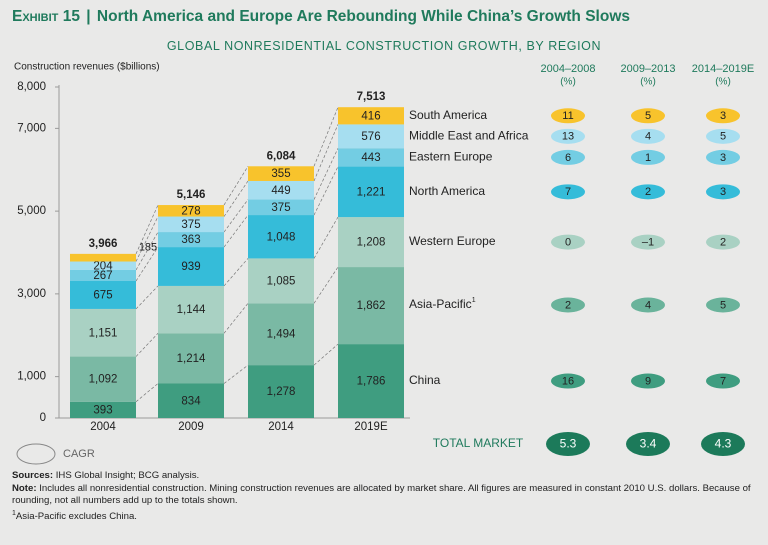  Describe the element at coordinates (723, 69) in the screenshot. I see `cagr-period-header: 2014–2019E` at that location.